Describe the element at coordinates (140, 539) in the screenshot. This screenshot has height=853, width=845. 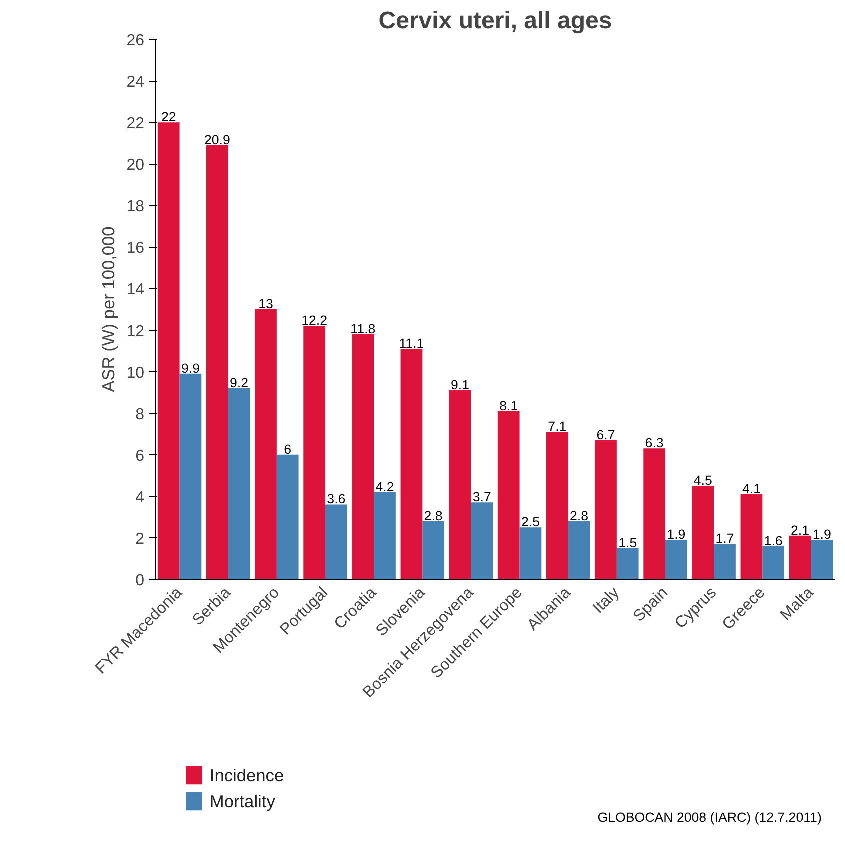
I see `y-tick-label: 2` at that location.